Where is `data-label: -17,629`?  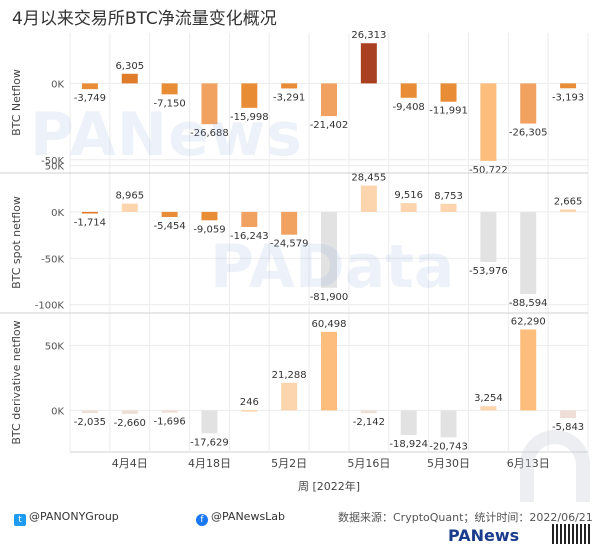
data-label: -17,629 is located at coordinates (209, 442).